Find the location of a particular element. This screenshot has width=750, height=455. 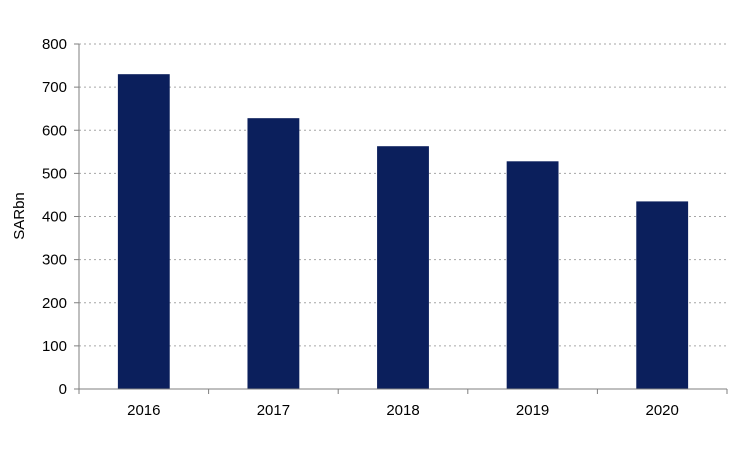

y-tick-label: 0 is located at coordinates (63, 389).